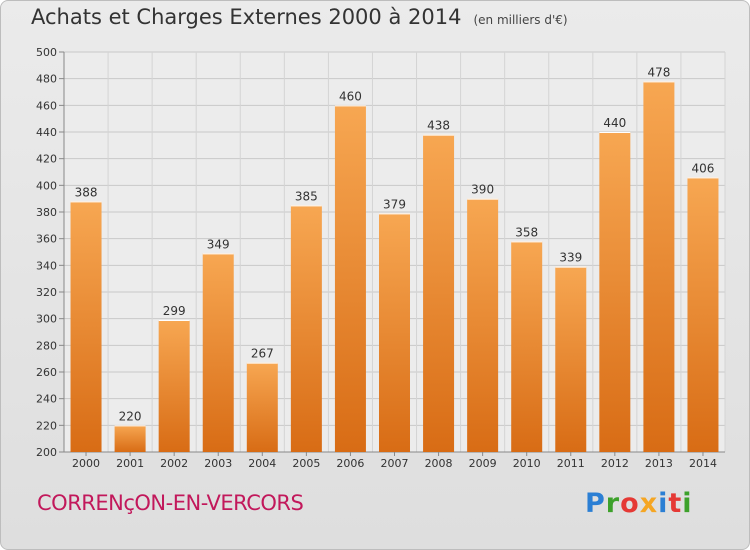  I want to click on x-tick-label: 2010, so click(527, 463).